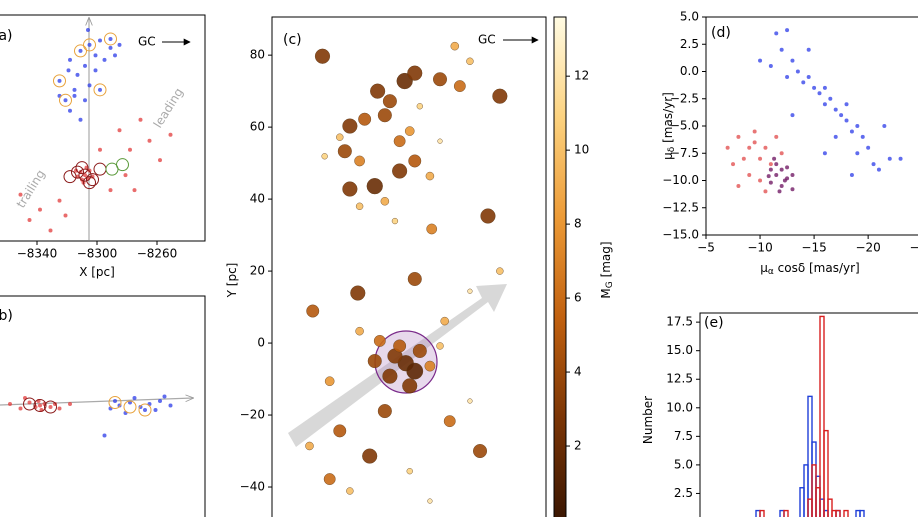 The width and height of the screenshot is (918, 517). I want to click on label-text: cosδ [mas/yr], so click(817, 268).